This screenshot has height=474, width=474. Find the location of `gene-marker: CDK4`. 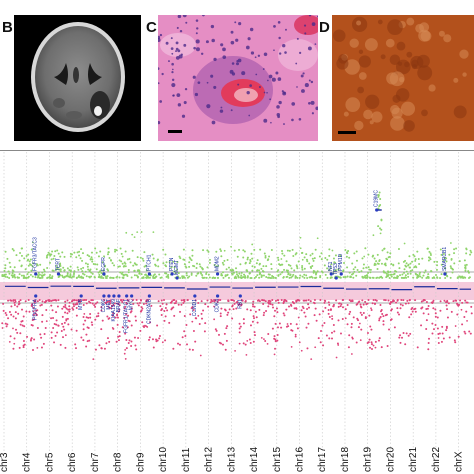

gene-marker: CDK4 is located at coordinates (218, 303).